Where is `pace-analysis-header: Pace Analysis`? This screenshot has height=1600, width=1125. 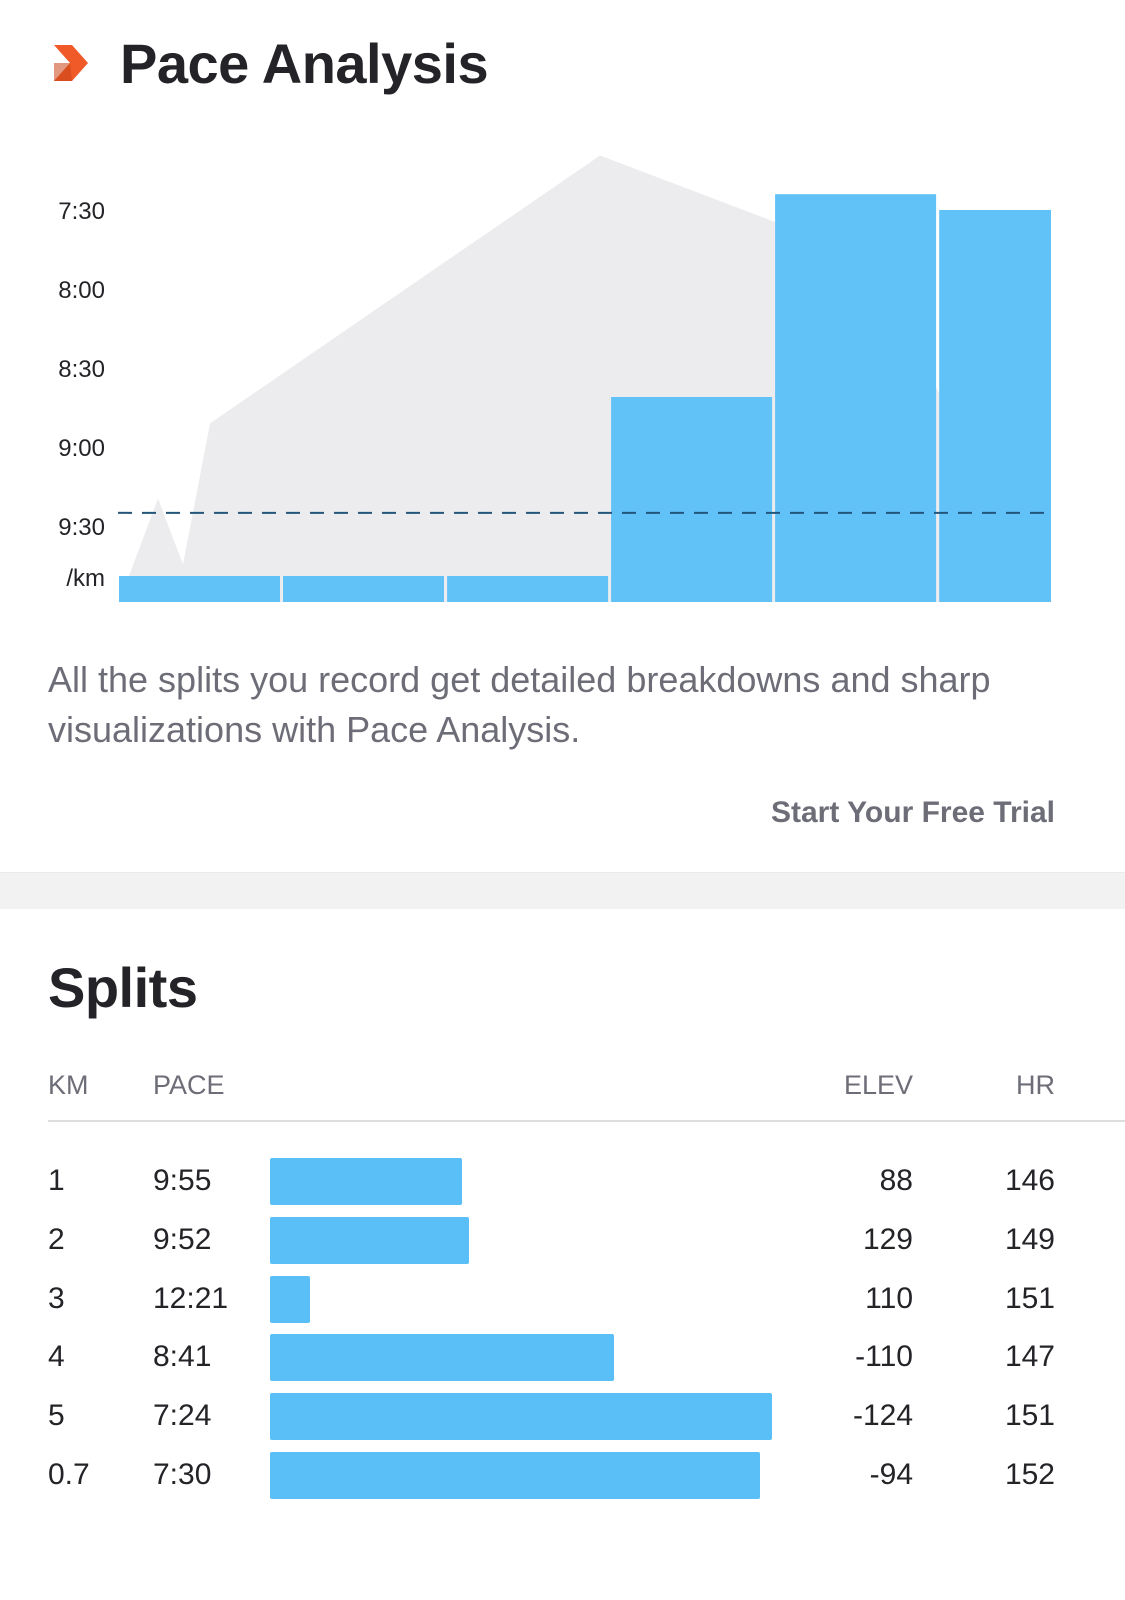 pace-analysis-header: Pace Analysis is located at coordinates (268, 63).